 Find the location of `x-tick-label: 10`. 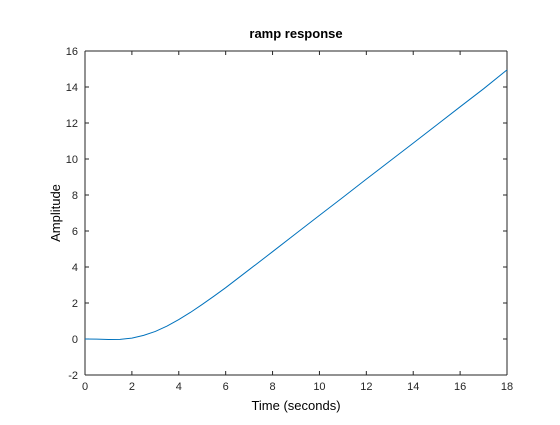

x-tick-label: 10 is located at coordinates (319, 387).